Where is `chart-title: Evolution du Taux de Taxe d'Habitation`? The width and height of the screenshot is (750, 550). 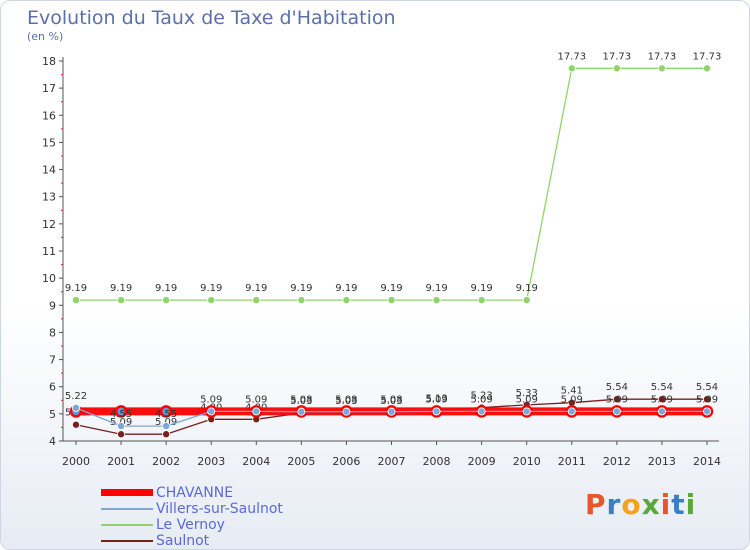 chart-title: Evolution du Taux de Taxe d'Habitation is located at coordinates (211, 18).